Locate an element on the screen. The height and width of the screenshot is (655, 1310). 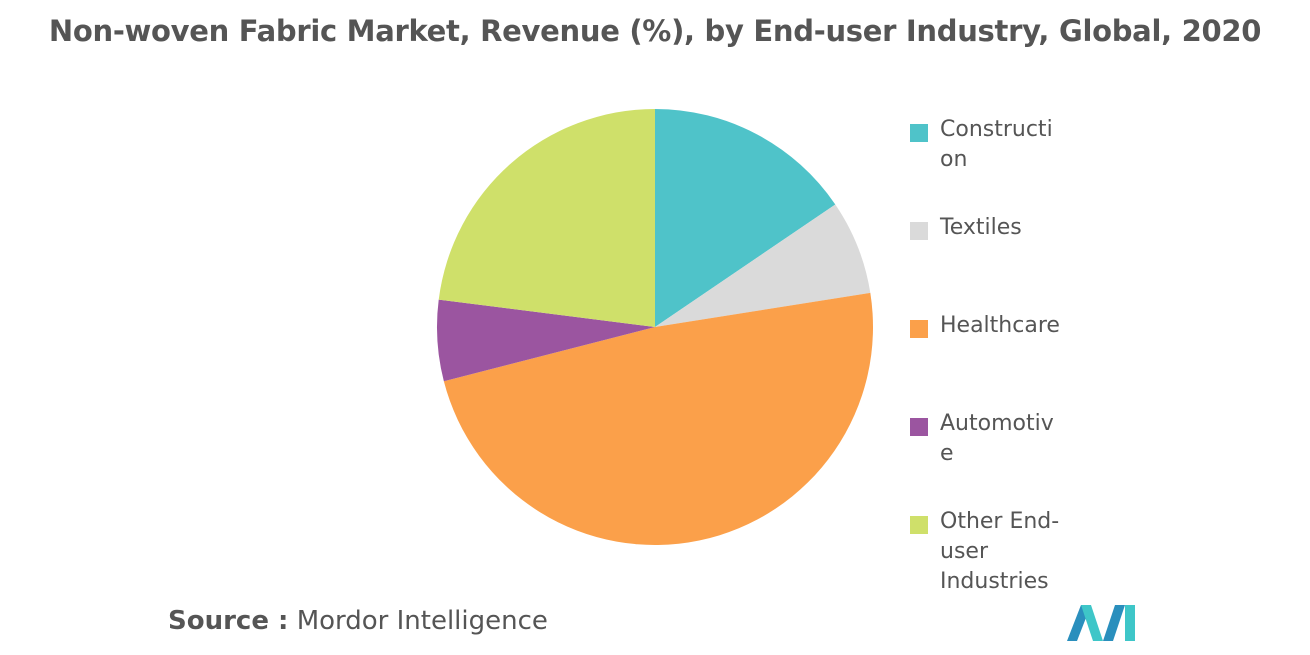
legend-label-construction: Construction is located at coordinates (996, 144).